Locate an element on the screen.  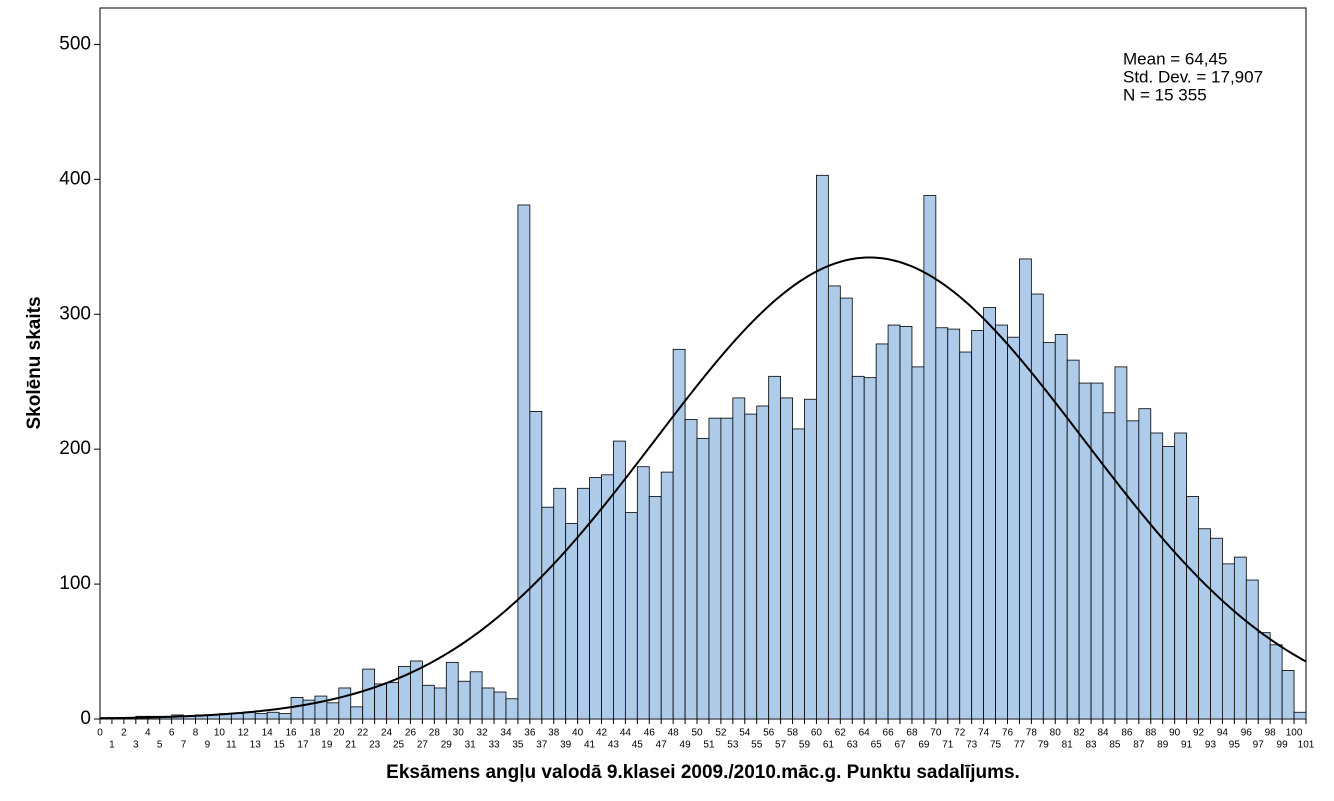
x-tick-label: 7 is located at coordinates (184, 745).